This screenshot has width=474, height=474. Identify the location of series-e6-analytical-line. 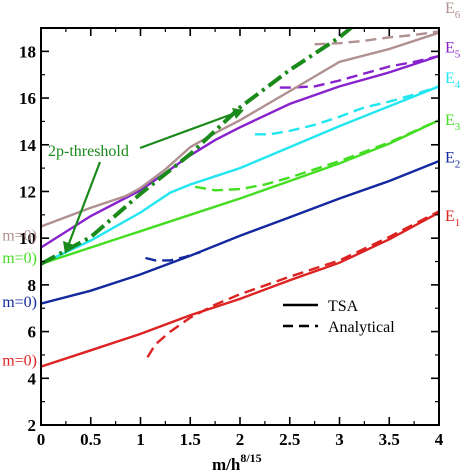
(376, 38).